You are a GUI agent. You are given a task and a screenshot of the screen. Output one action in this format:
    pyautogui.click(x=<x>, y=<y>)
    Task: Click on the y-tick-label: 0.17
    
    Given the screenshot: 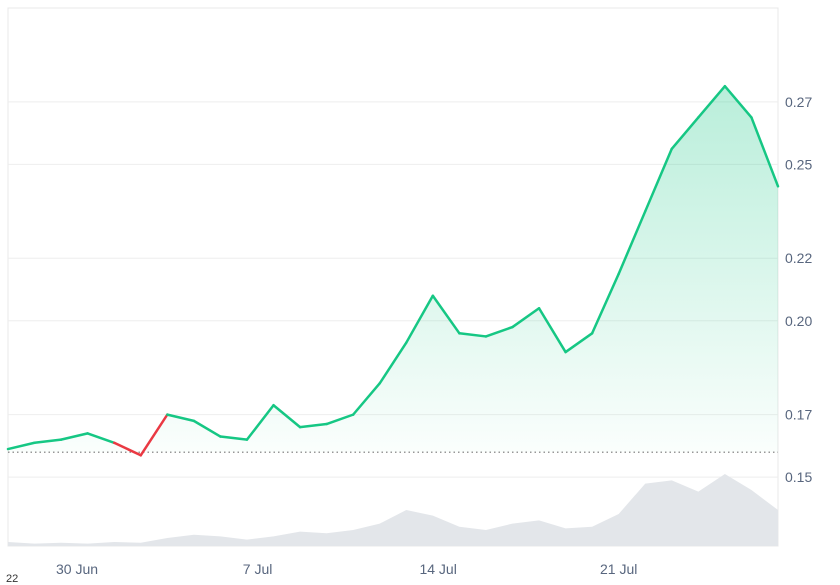 What is the action you would take?
    pyautogui.click(x=798, y=415)
    